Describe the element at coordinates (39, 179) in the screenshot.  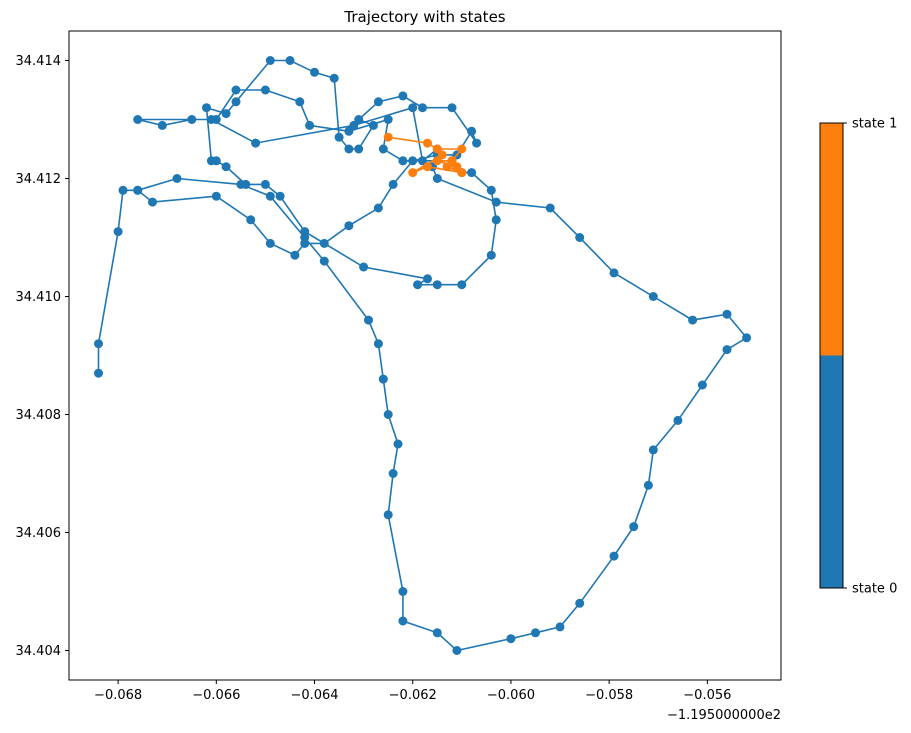
I see `y-tick-label: 34.412` at that location.